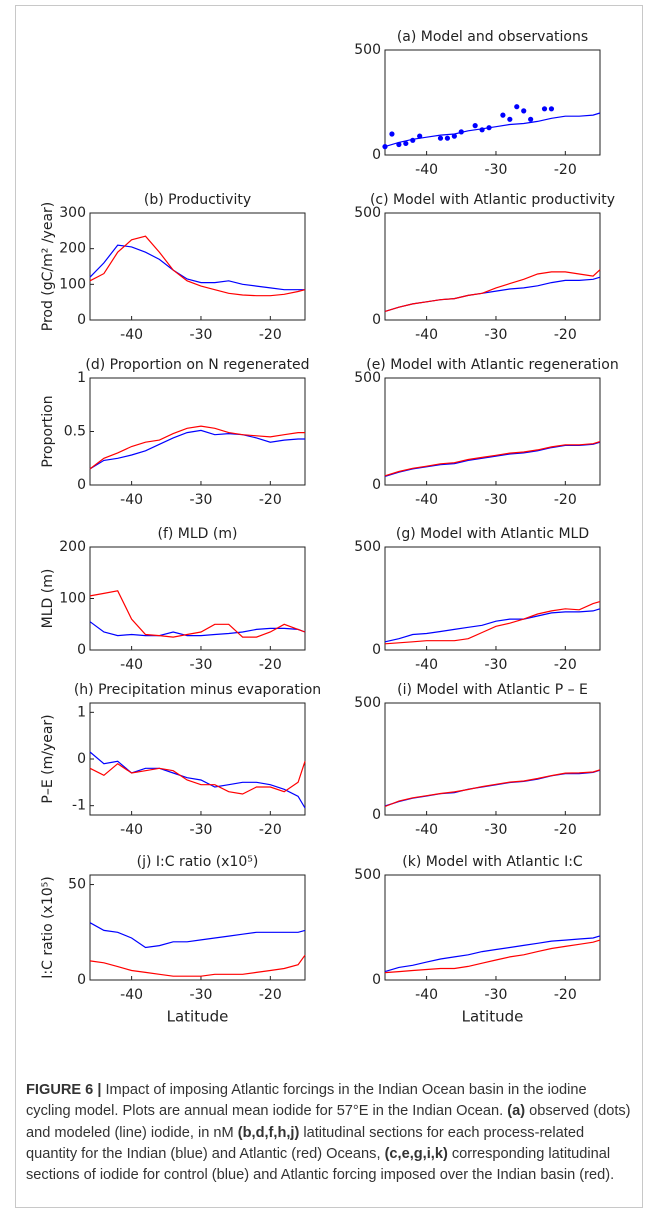  What do you see at coordinates (48, 267) in the screenshot?
I see `y-axis-label: Prod (gC/m² /year)` at bounding box center [48, 267].